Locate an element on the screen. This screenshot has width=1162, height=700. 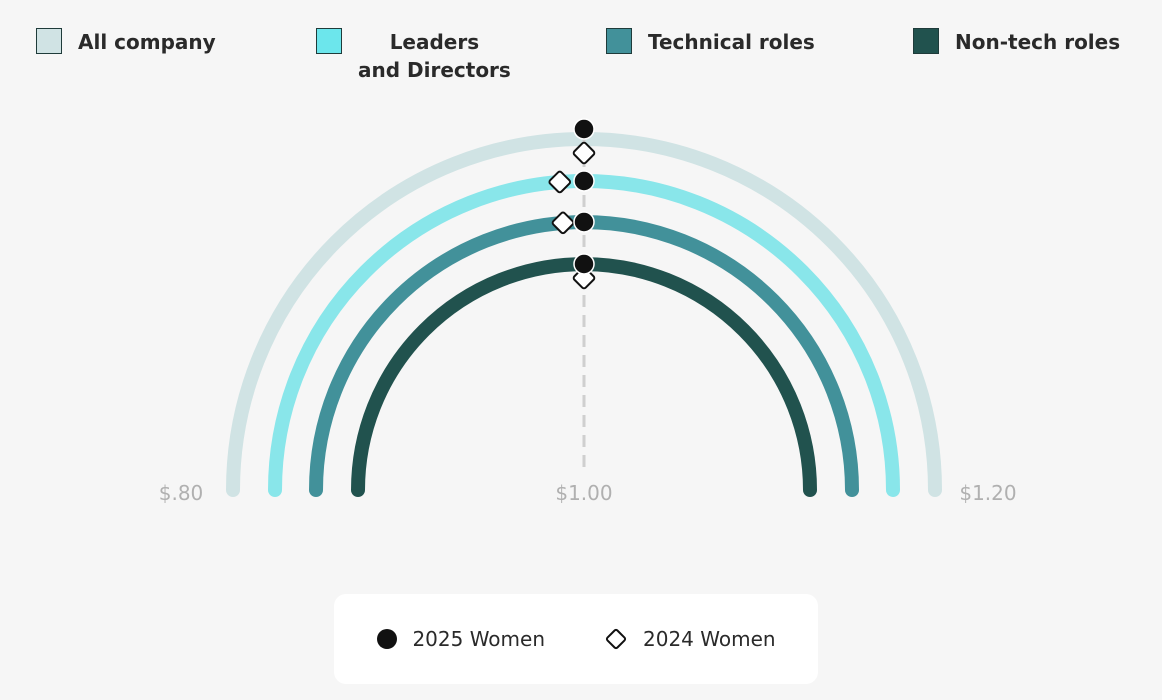
legend-2025-women: 2025 Women is located at coordinates (460, 639).